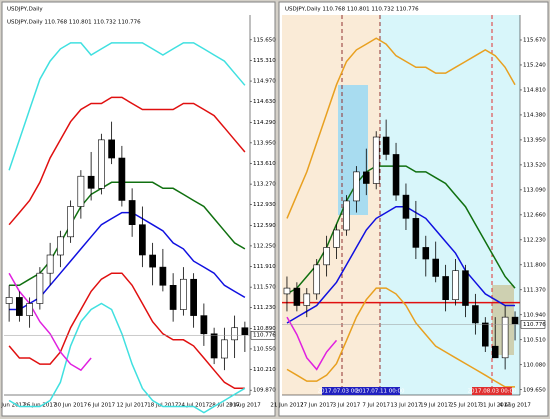 This screenshot has height=419, width=550. Describe the element at coordinates (534, 165) in the screenshot. I see `y-tick-label: 113.520` at that location.